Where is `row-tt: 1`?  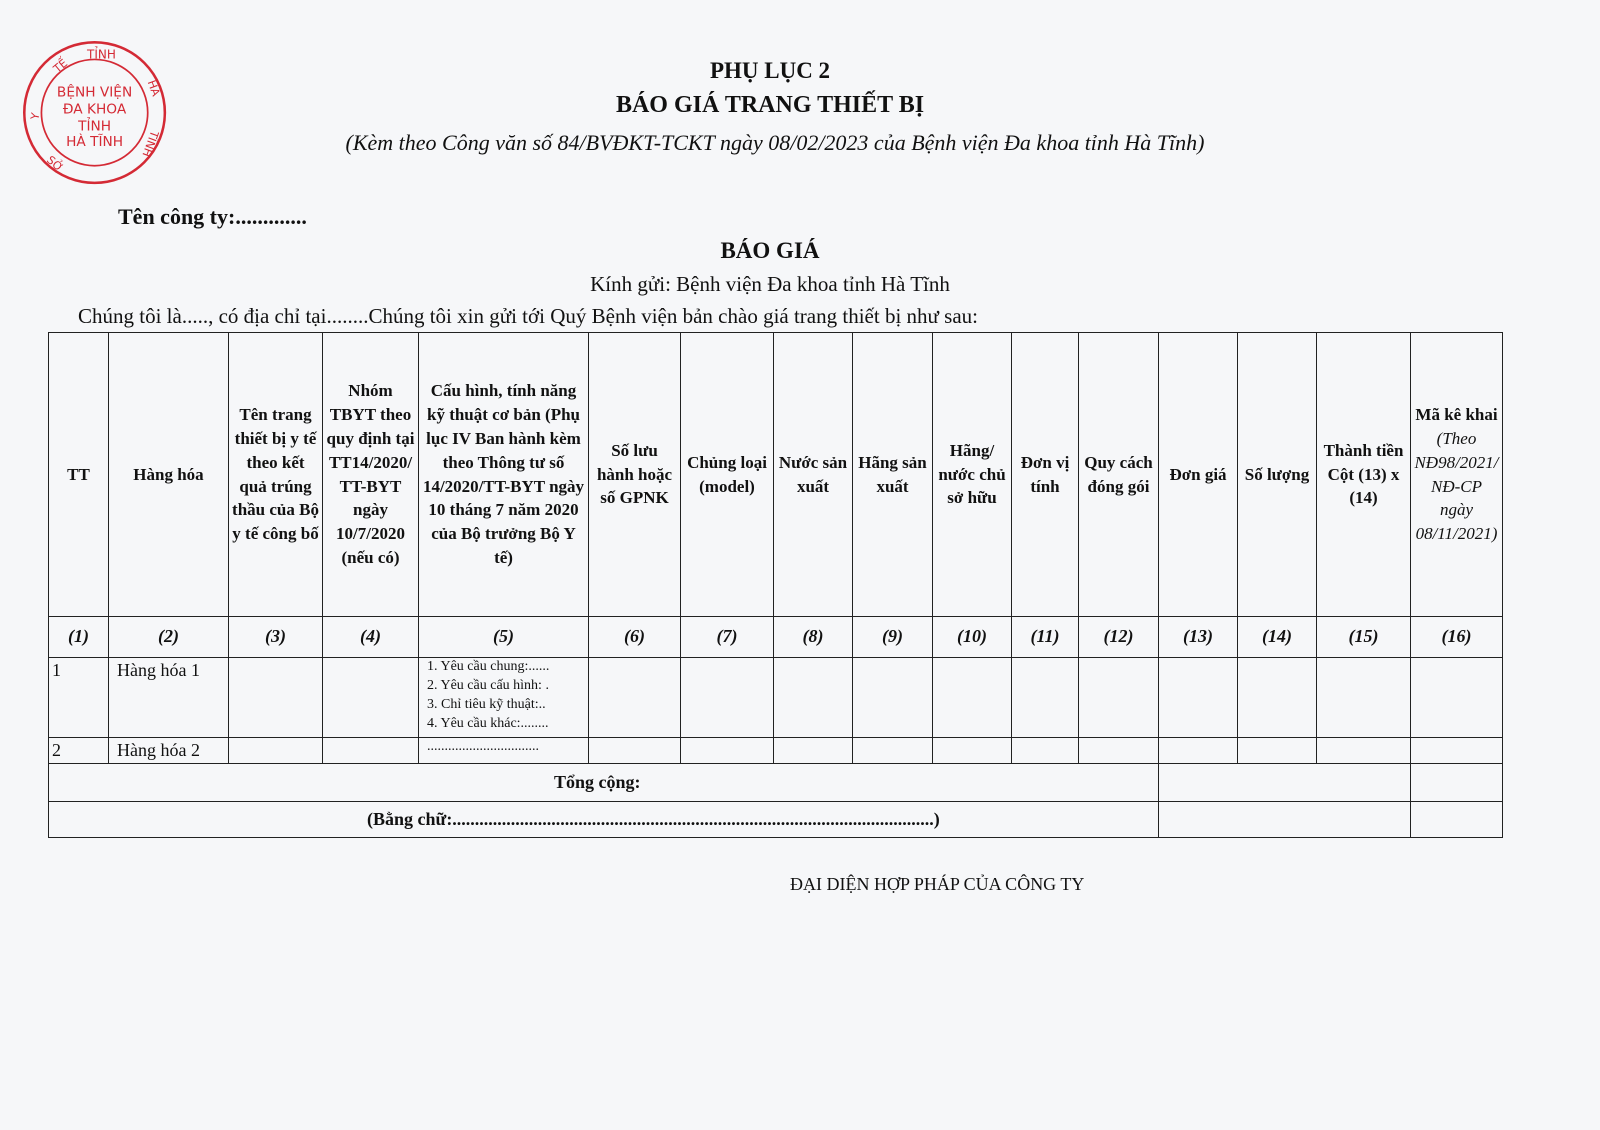 row-tt: 1 is located at coordinates (78, 697).